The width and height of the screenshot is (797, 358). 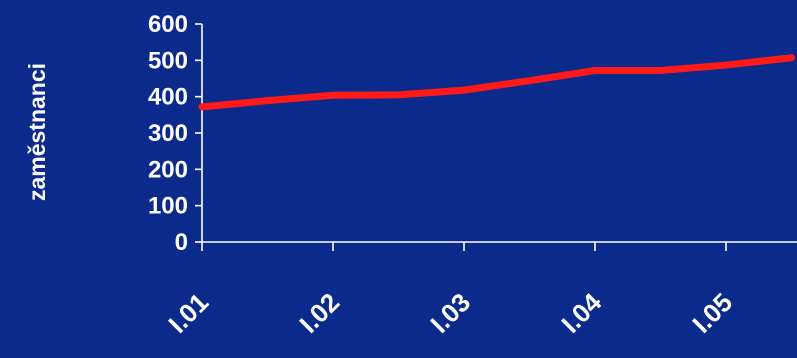 I want to click on series-line, so click(x=496, y=82).